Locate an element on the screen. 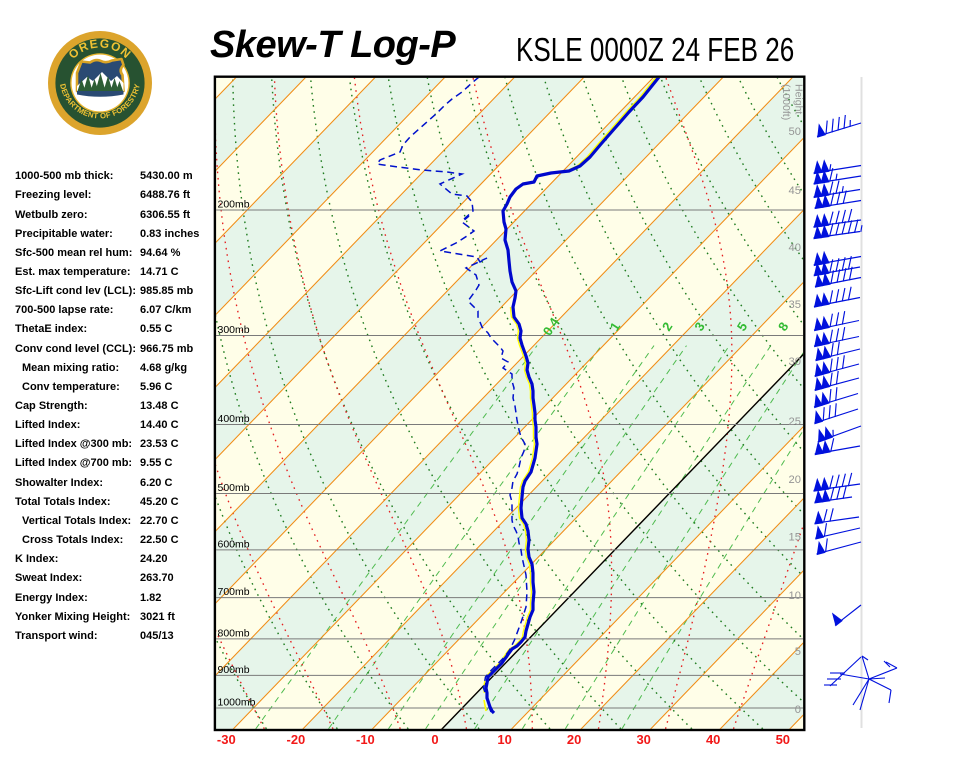 The image size is (960, 768). svg-text: (1000ft) is located at coordinates (786, 102).